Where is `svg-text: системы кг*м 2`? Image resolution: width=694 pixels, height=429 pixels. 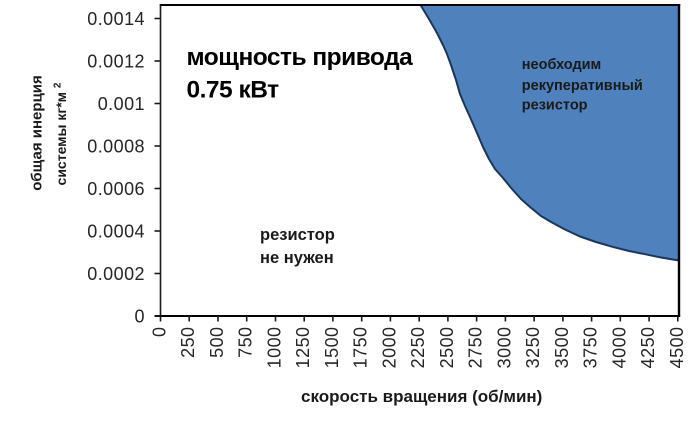
svg-text: системы кг*м 2 is located at coordinates (61, 133).